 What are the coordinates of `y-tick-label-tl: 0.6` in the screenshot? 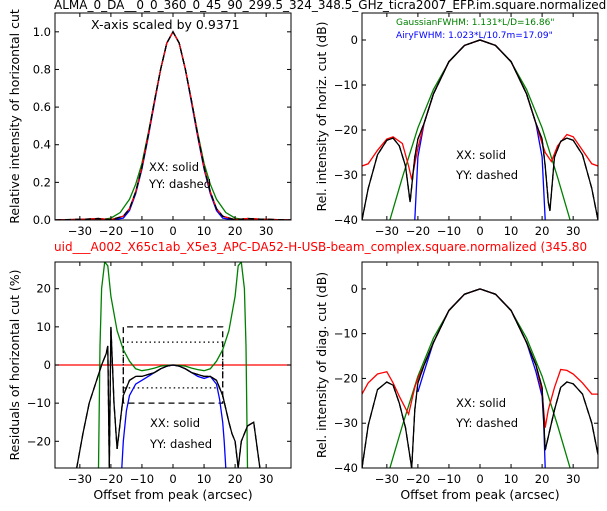 It's located at (42, 107).